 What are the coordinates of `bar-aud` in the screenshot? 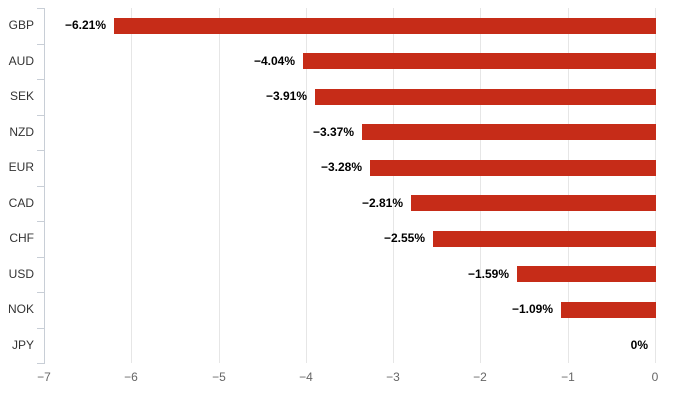 It's located at (479, 61).